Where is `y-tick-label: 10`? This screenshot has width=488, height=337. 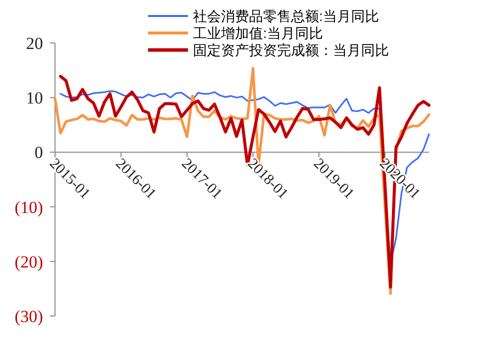
y-tick-label: 10 is located at coordinates (34, 98).